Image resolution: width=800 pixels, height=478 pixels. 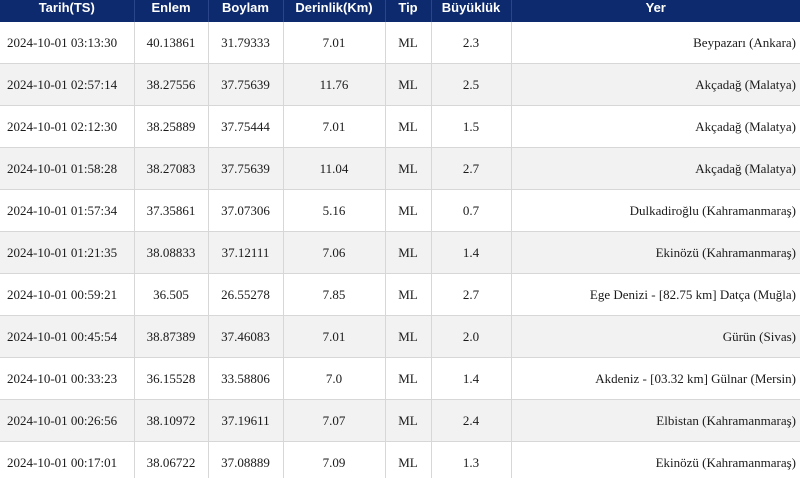 What do you see at coordinates (655, 11) in the screenshot?
I see `column-header-location: Yer` at bounding box center [655, 11].